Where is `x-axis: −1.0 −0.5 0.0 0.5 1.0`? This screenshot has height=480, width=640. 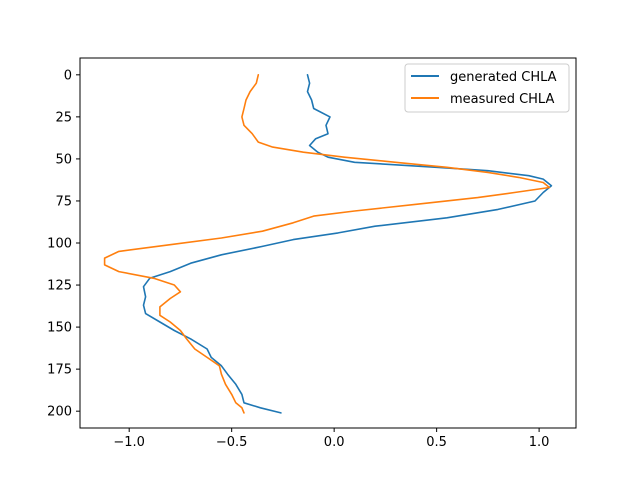
x-axis: −1.0 −0.5 0.0 0.5 1.0 is located at coordinates (331, 439).